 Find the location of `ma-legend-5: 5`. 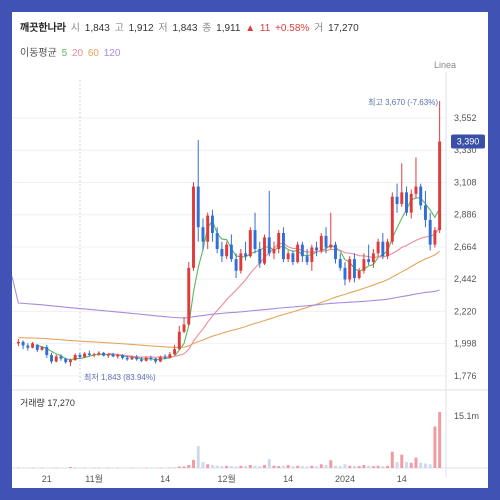

ma-legend-5: 5 is located at coordinates (64, 53).